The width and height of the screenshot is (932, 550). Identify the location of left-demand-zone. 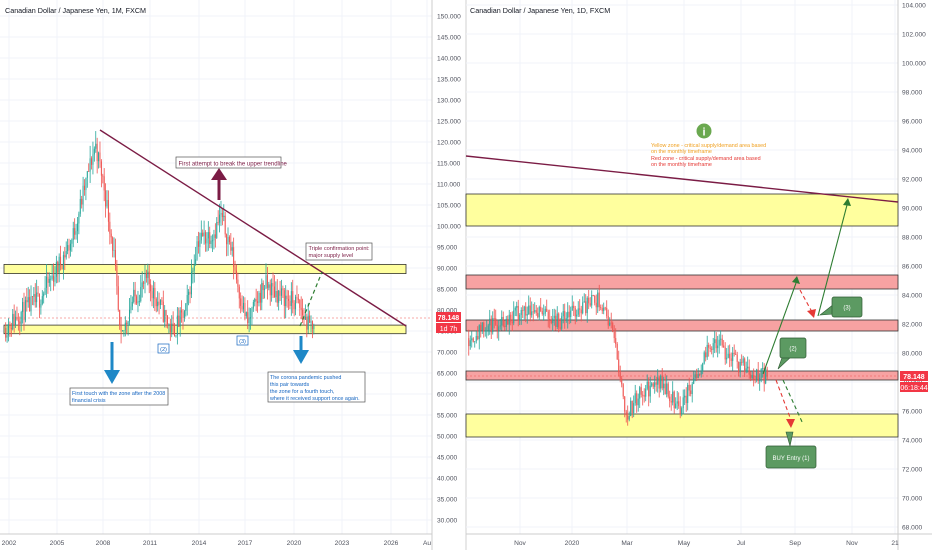
(205, 329).